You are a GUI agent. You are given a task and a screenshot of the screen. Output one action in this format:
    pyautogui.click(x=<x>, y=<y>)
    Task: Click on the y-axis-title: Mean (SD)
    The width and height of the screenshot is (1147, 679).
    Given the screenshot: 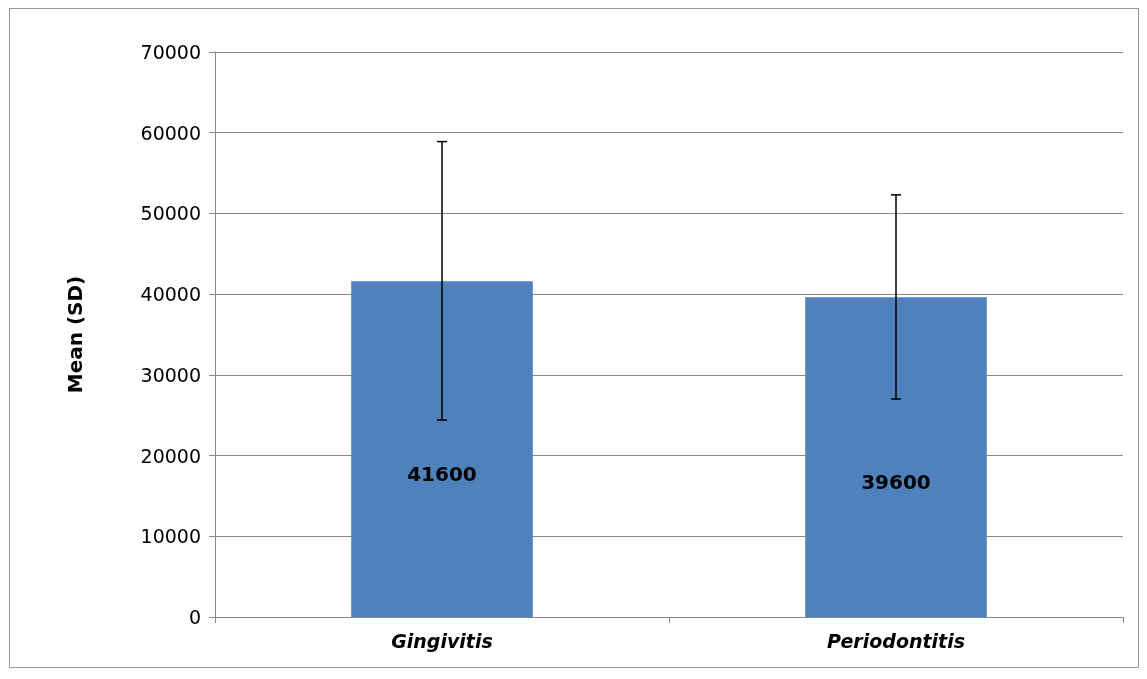 What is the action you would take?
    pyautogui.click(x=74, y=334)
    